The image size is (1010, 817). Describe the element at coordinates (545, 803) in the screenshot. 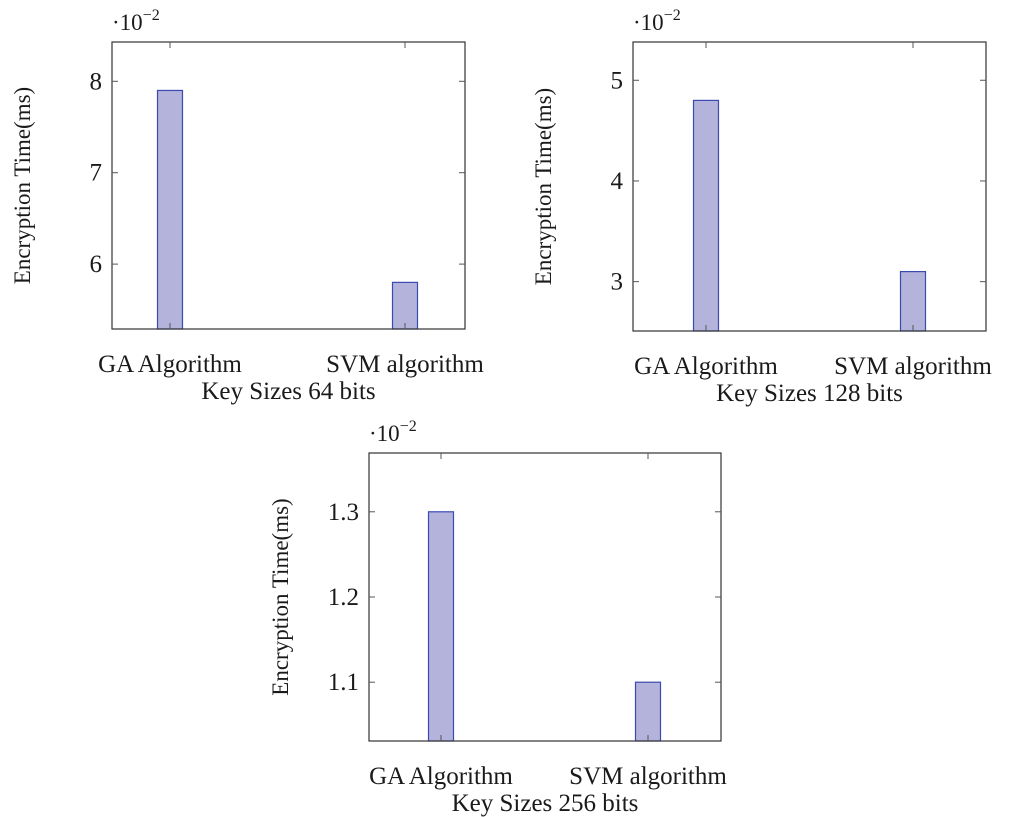

I see `x-axis-title: Key Sizes 256 bits` at that location.